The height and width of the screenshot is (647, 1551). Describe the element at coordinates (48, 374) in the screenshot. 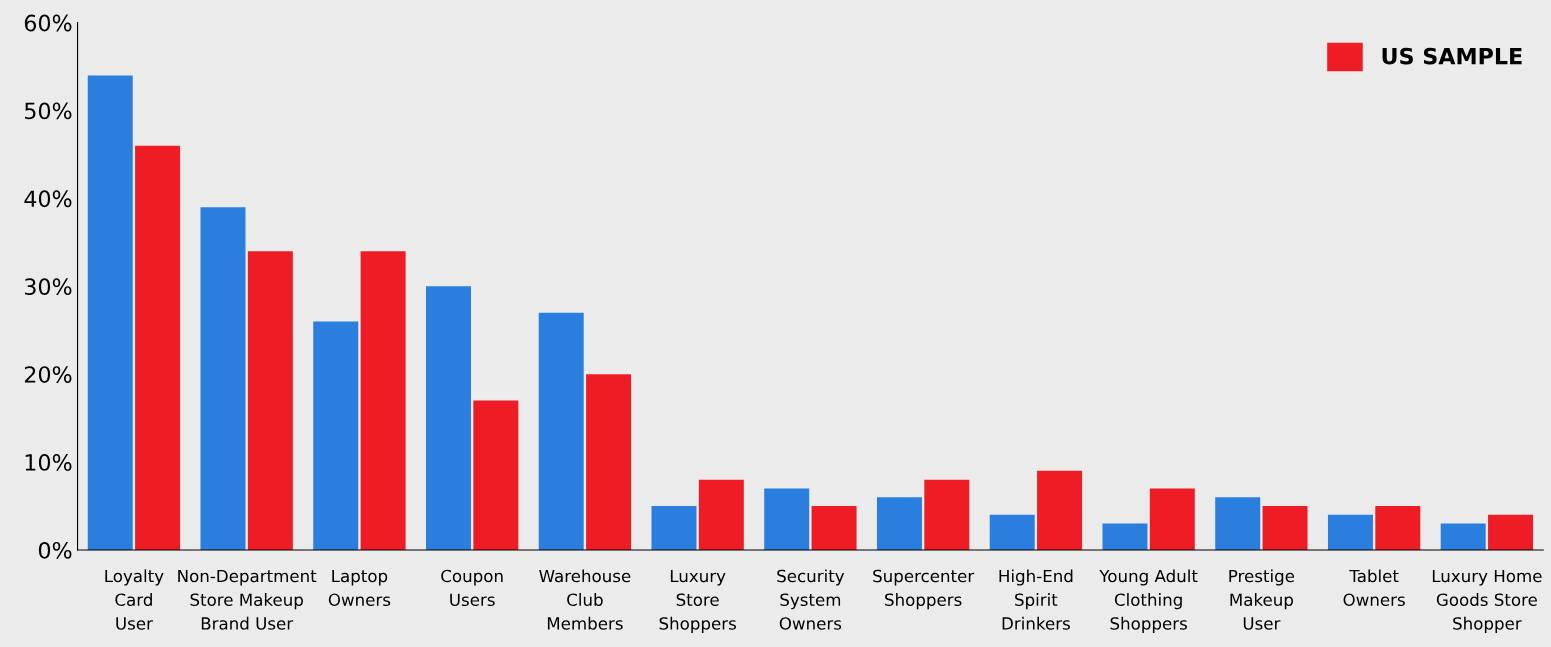

I see `y-tick-label: 20%` at that location.